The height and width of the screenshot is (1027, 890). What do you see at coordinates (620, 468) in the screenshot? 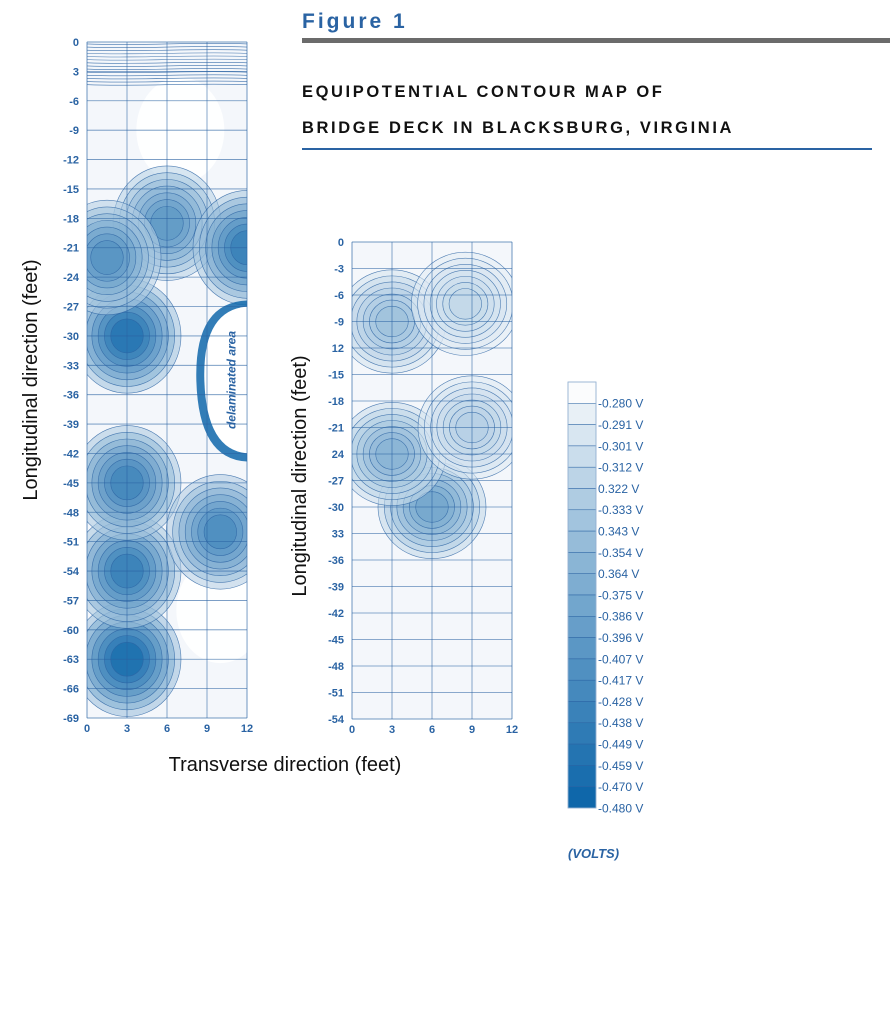
I see `colorbar-tick-label: -0.312 V` at bounding box center [620, 468].